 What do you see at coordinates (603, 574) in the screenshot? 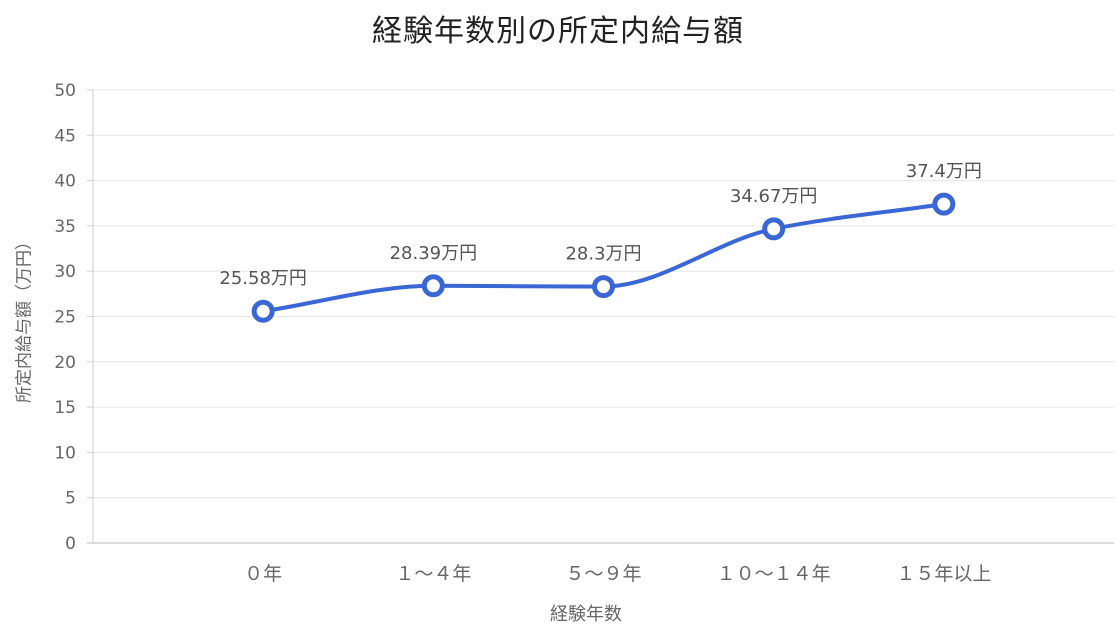
I see `x-tick-label: ５～９年` at bounding box center [603, 574].